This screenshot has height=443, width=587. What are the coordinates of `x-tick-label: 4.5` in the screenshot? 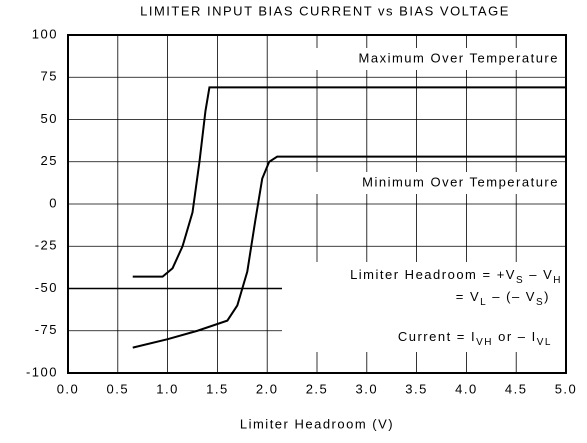 It's located at (516, 388).